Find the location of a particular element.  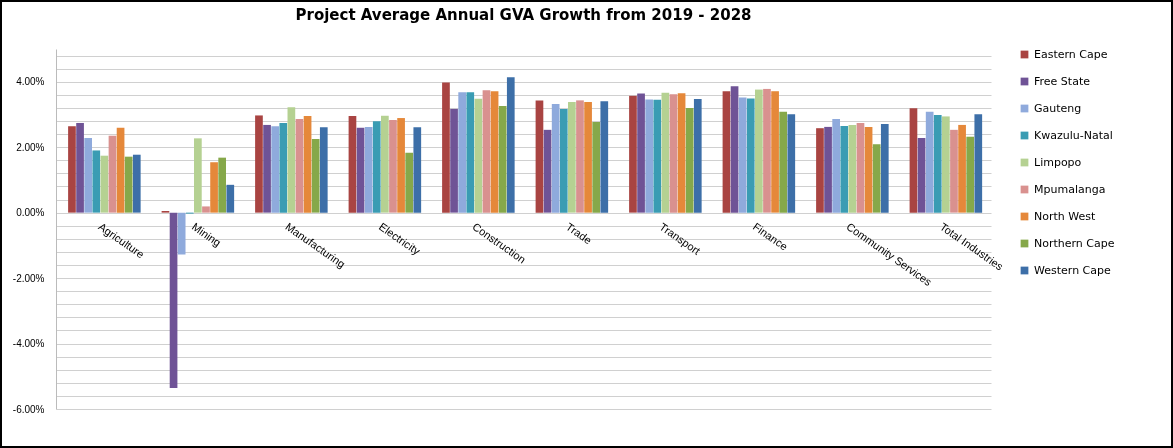

legend-label: Eastern Cape is located at coordinates (1071, 54).